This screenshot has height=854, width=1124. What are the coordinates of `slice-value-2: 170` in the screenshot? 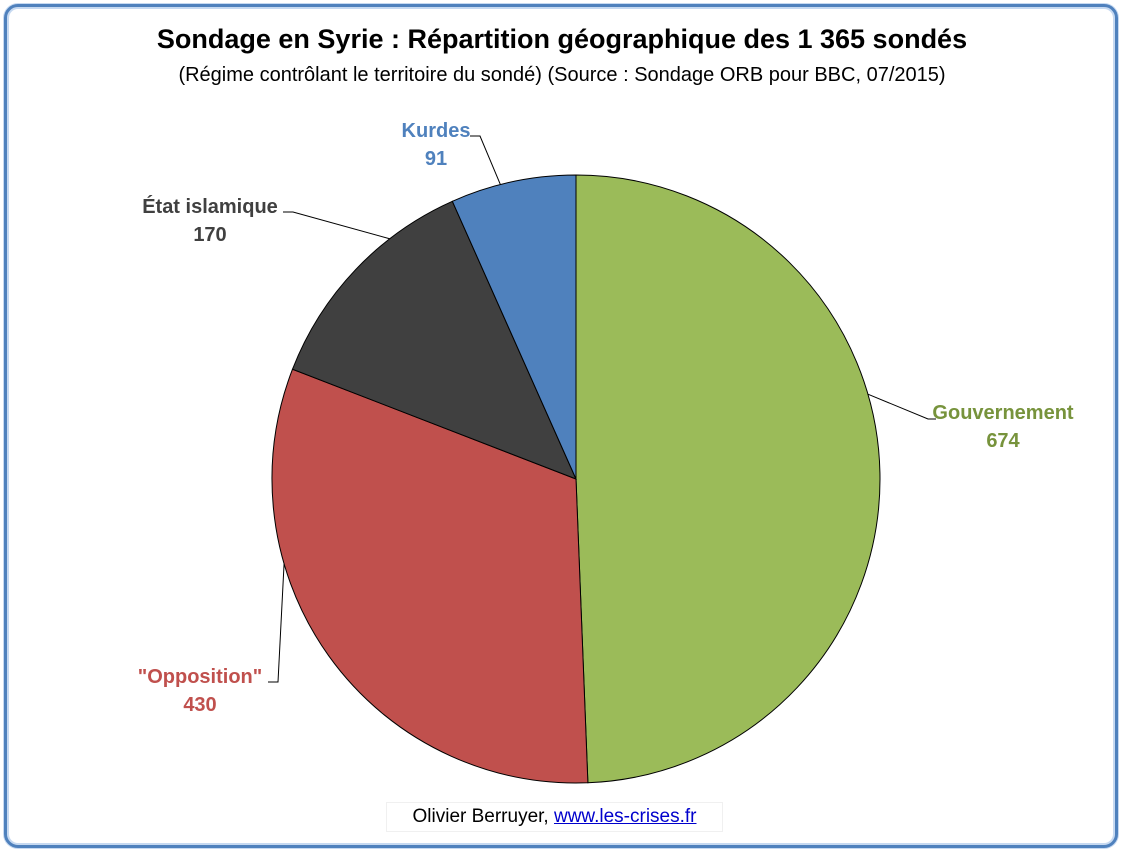 It's located at (209, 235).